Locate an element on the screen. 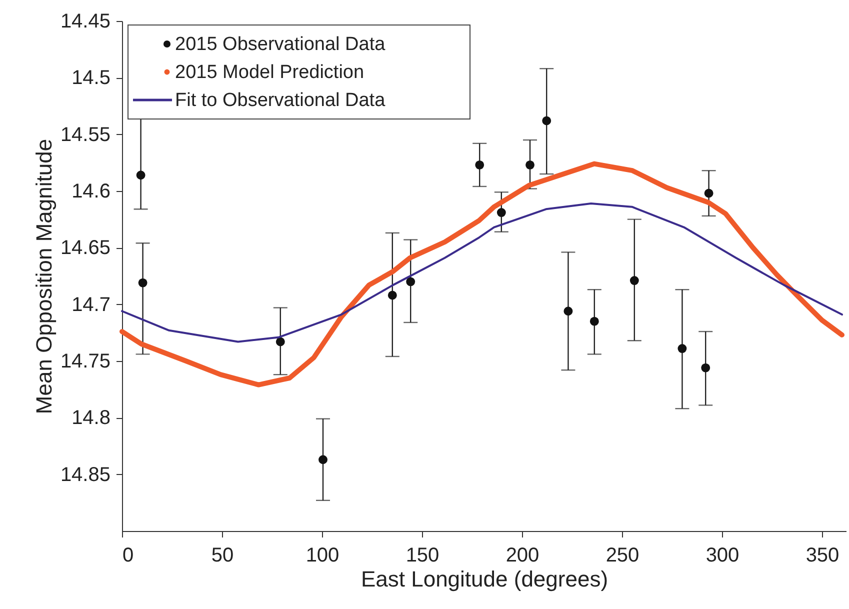 The image size is (849, 609). y-tick-label: 14.65 is located at coordinates (85, 248).